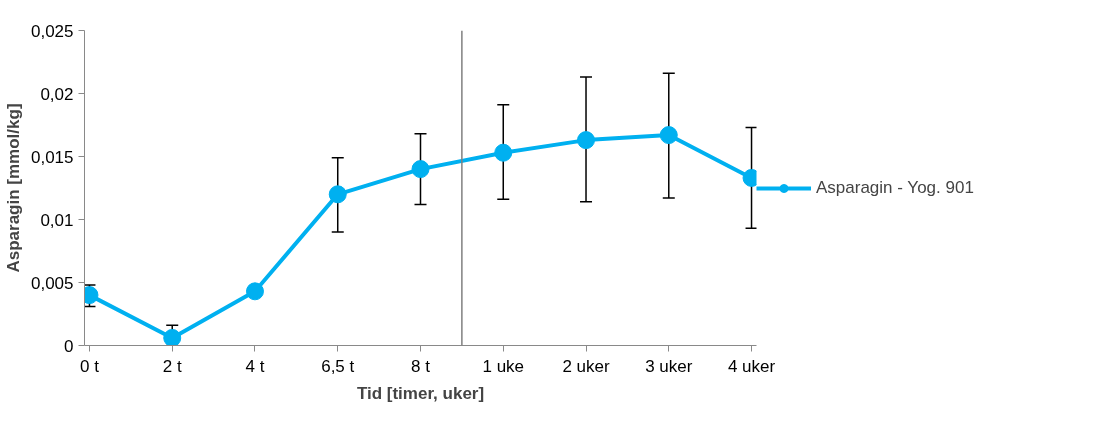 The image size is (1105, 438). Describe the element at coordinates (255, 366) in the screenshot. I see `x-tick-label: 4 t` at that location.